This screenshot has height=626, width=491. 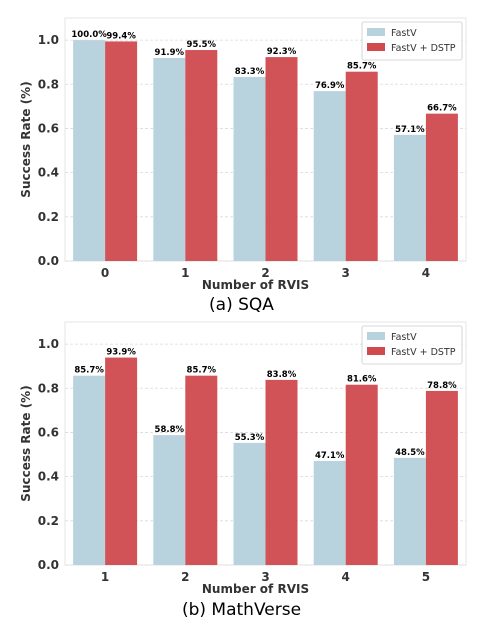 What do you see at coordinates (241, 305) in the screenshot?
I see `subfigure-caption: (a) SQA` at bounding box center [241, 305].